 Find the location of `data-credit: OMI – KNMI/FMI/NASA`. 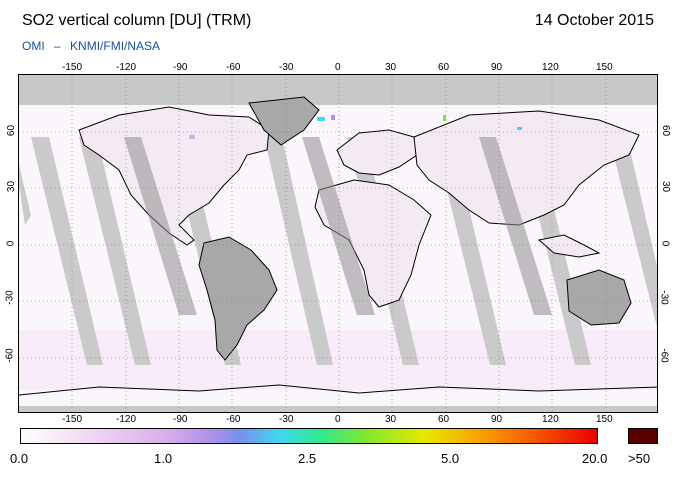

data-credit: OMI – KNMI/FMI/NASA is located at coordinates (91, 46).